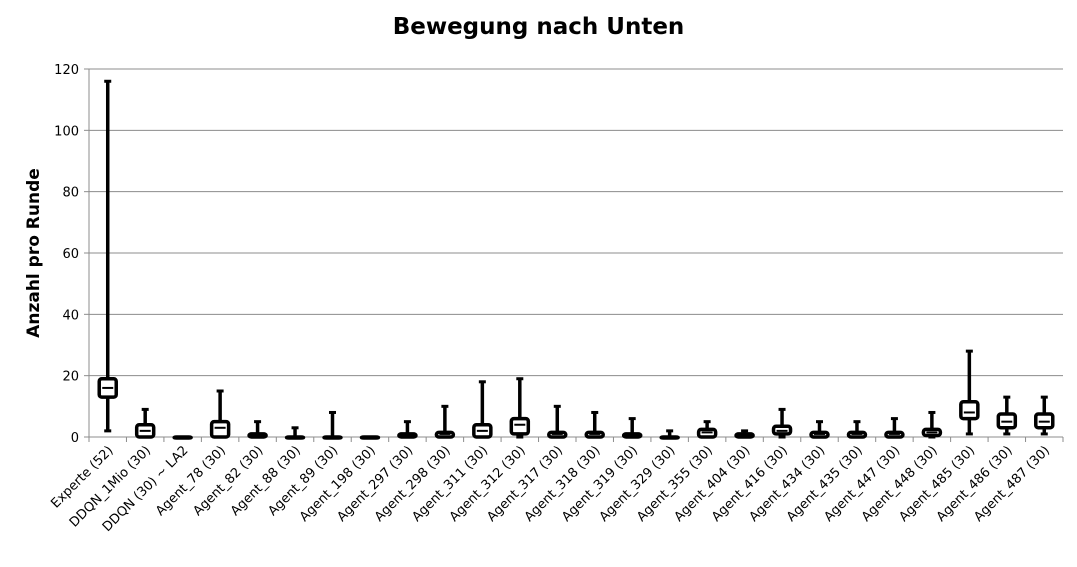 This screenshot has height=567, width=1077. I want to click on y-axis-label: Anzahl pro Runde, so click(34, 253).